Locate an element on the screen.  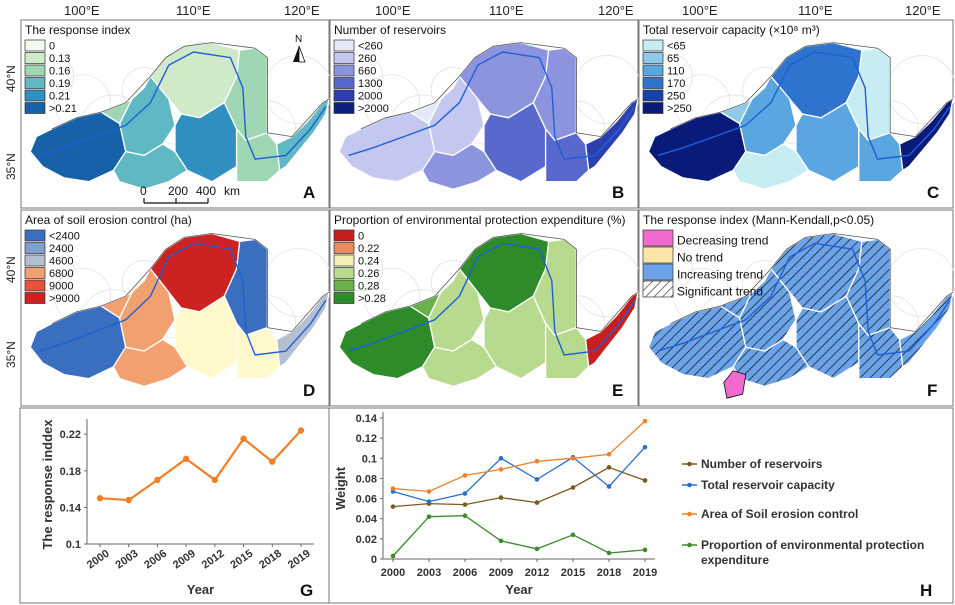
legend-label: Area of Soil erosion control is located at coordinates (779, 514).